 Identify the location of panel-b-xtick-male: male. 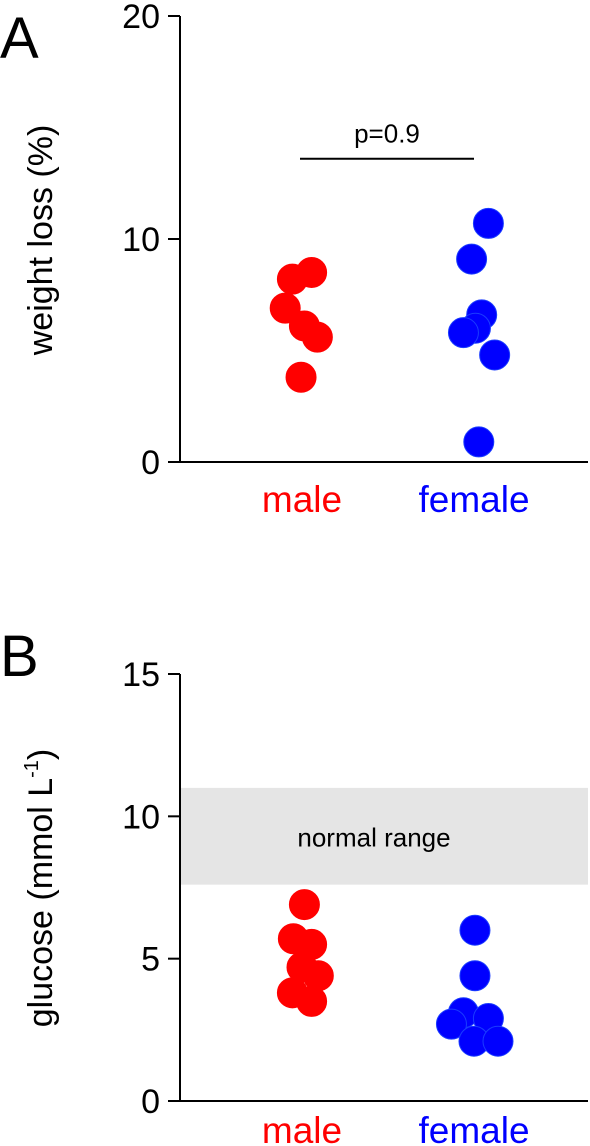
(302, 1128).